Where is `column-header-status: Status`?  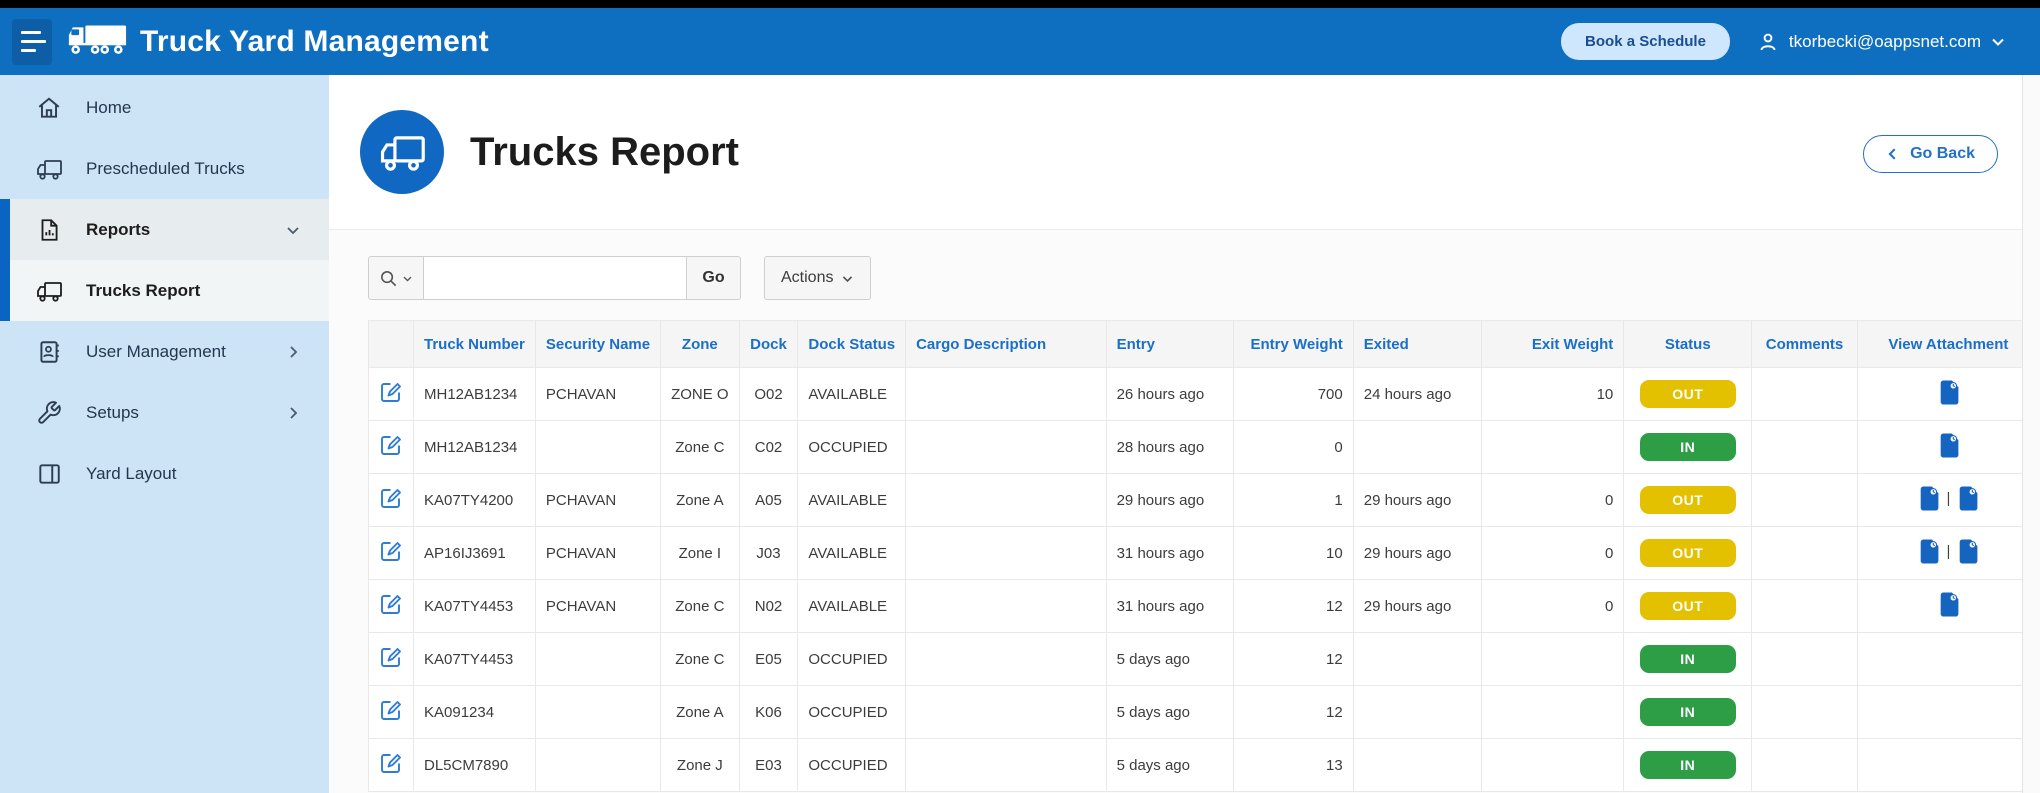
column-header-status: Status is located at coordinates (1688, 344).